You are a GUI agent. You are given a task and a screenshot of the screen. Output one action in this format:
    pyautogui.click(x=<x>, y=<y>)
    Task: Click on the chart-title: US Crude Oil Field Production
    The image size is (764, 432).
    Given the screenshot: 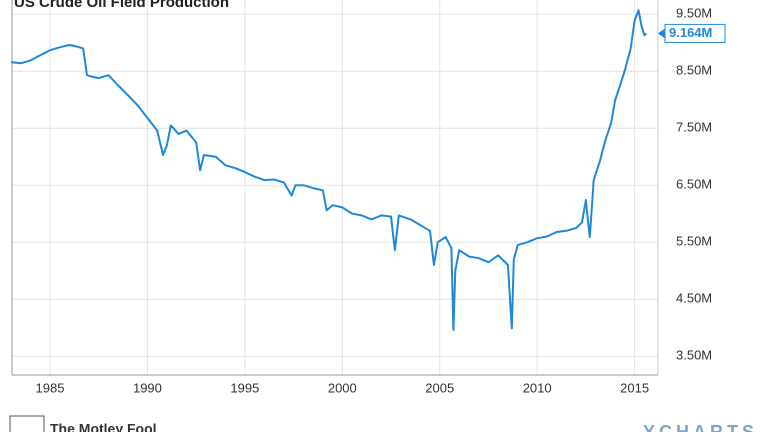 What is the action you would take?
    pyautogui.click(x=121, y=5)
    